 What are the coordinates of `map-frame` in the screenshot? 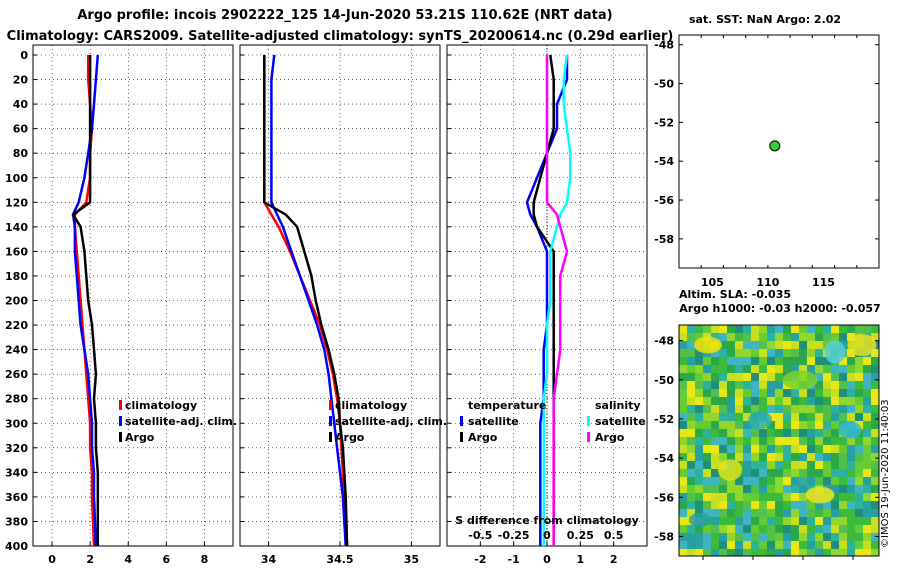 It's located at (779, 440).